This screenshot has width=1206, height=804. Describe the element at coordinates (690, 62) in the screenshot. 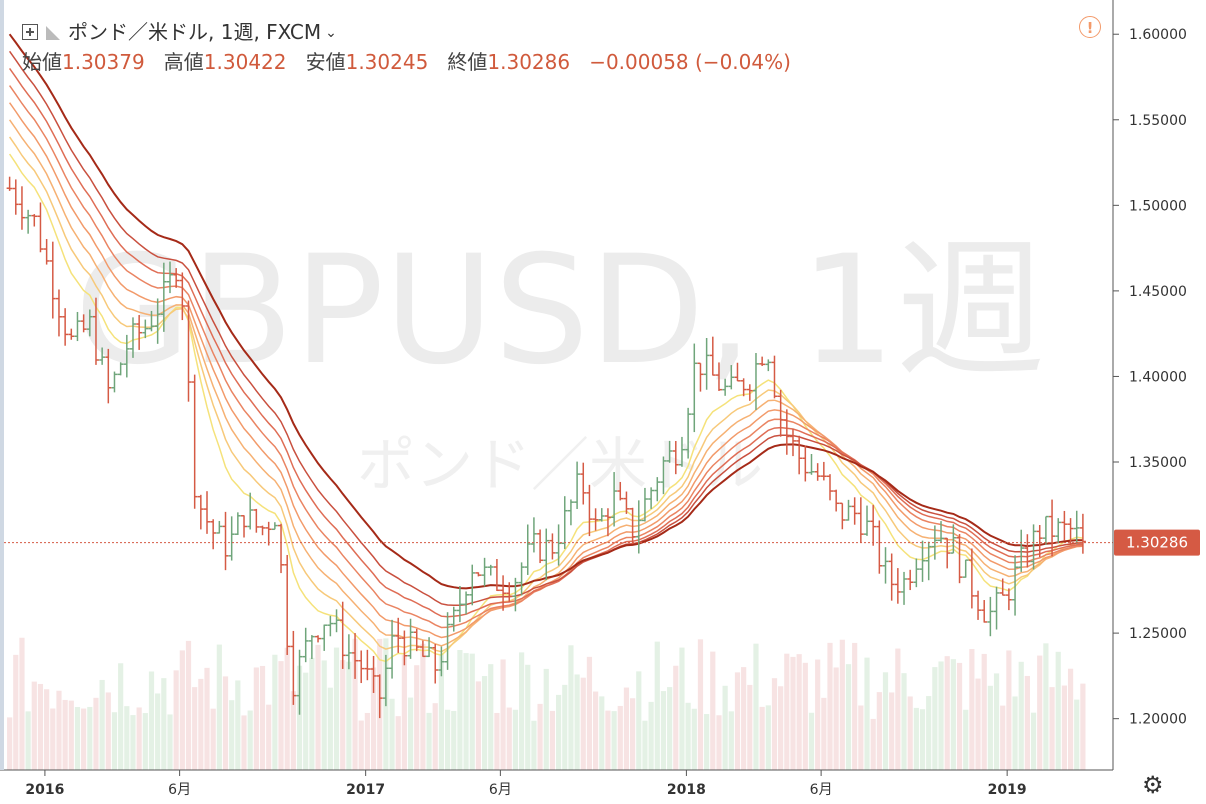

I see `change-value: −0.00058 (−0.04%)` at that location.